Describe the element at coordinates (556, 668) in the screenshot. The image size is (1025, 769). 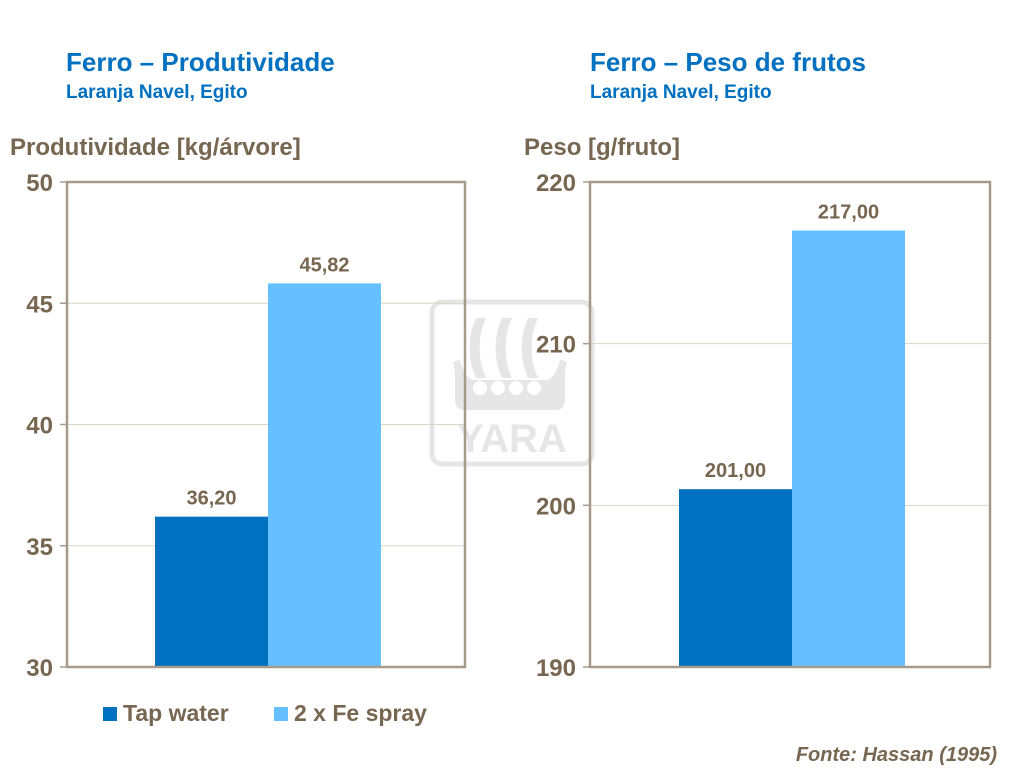
I see `y-tick-label: 190` at that location.